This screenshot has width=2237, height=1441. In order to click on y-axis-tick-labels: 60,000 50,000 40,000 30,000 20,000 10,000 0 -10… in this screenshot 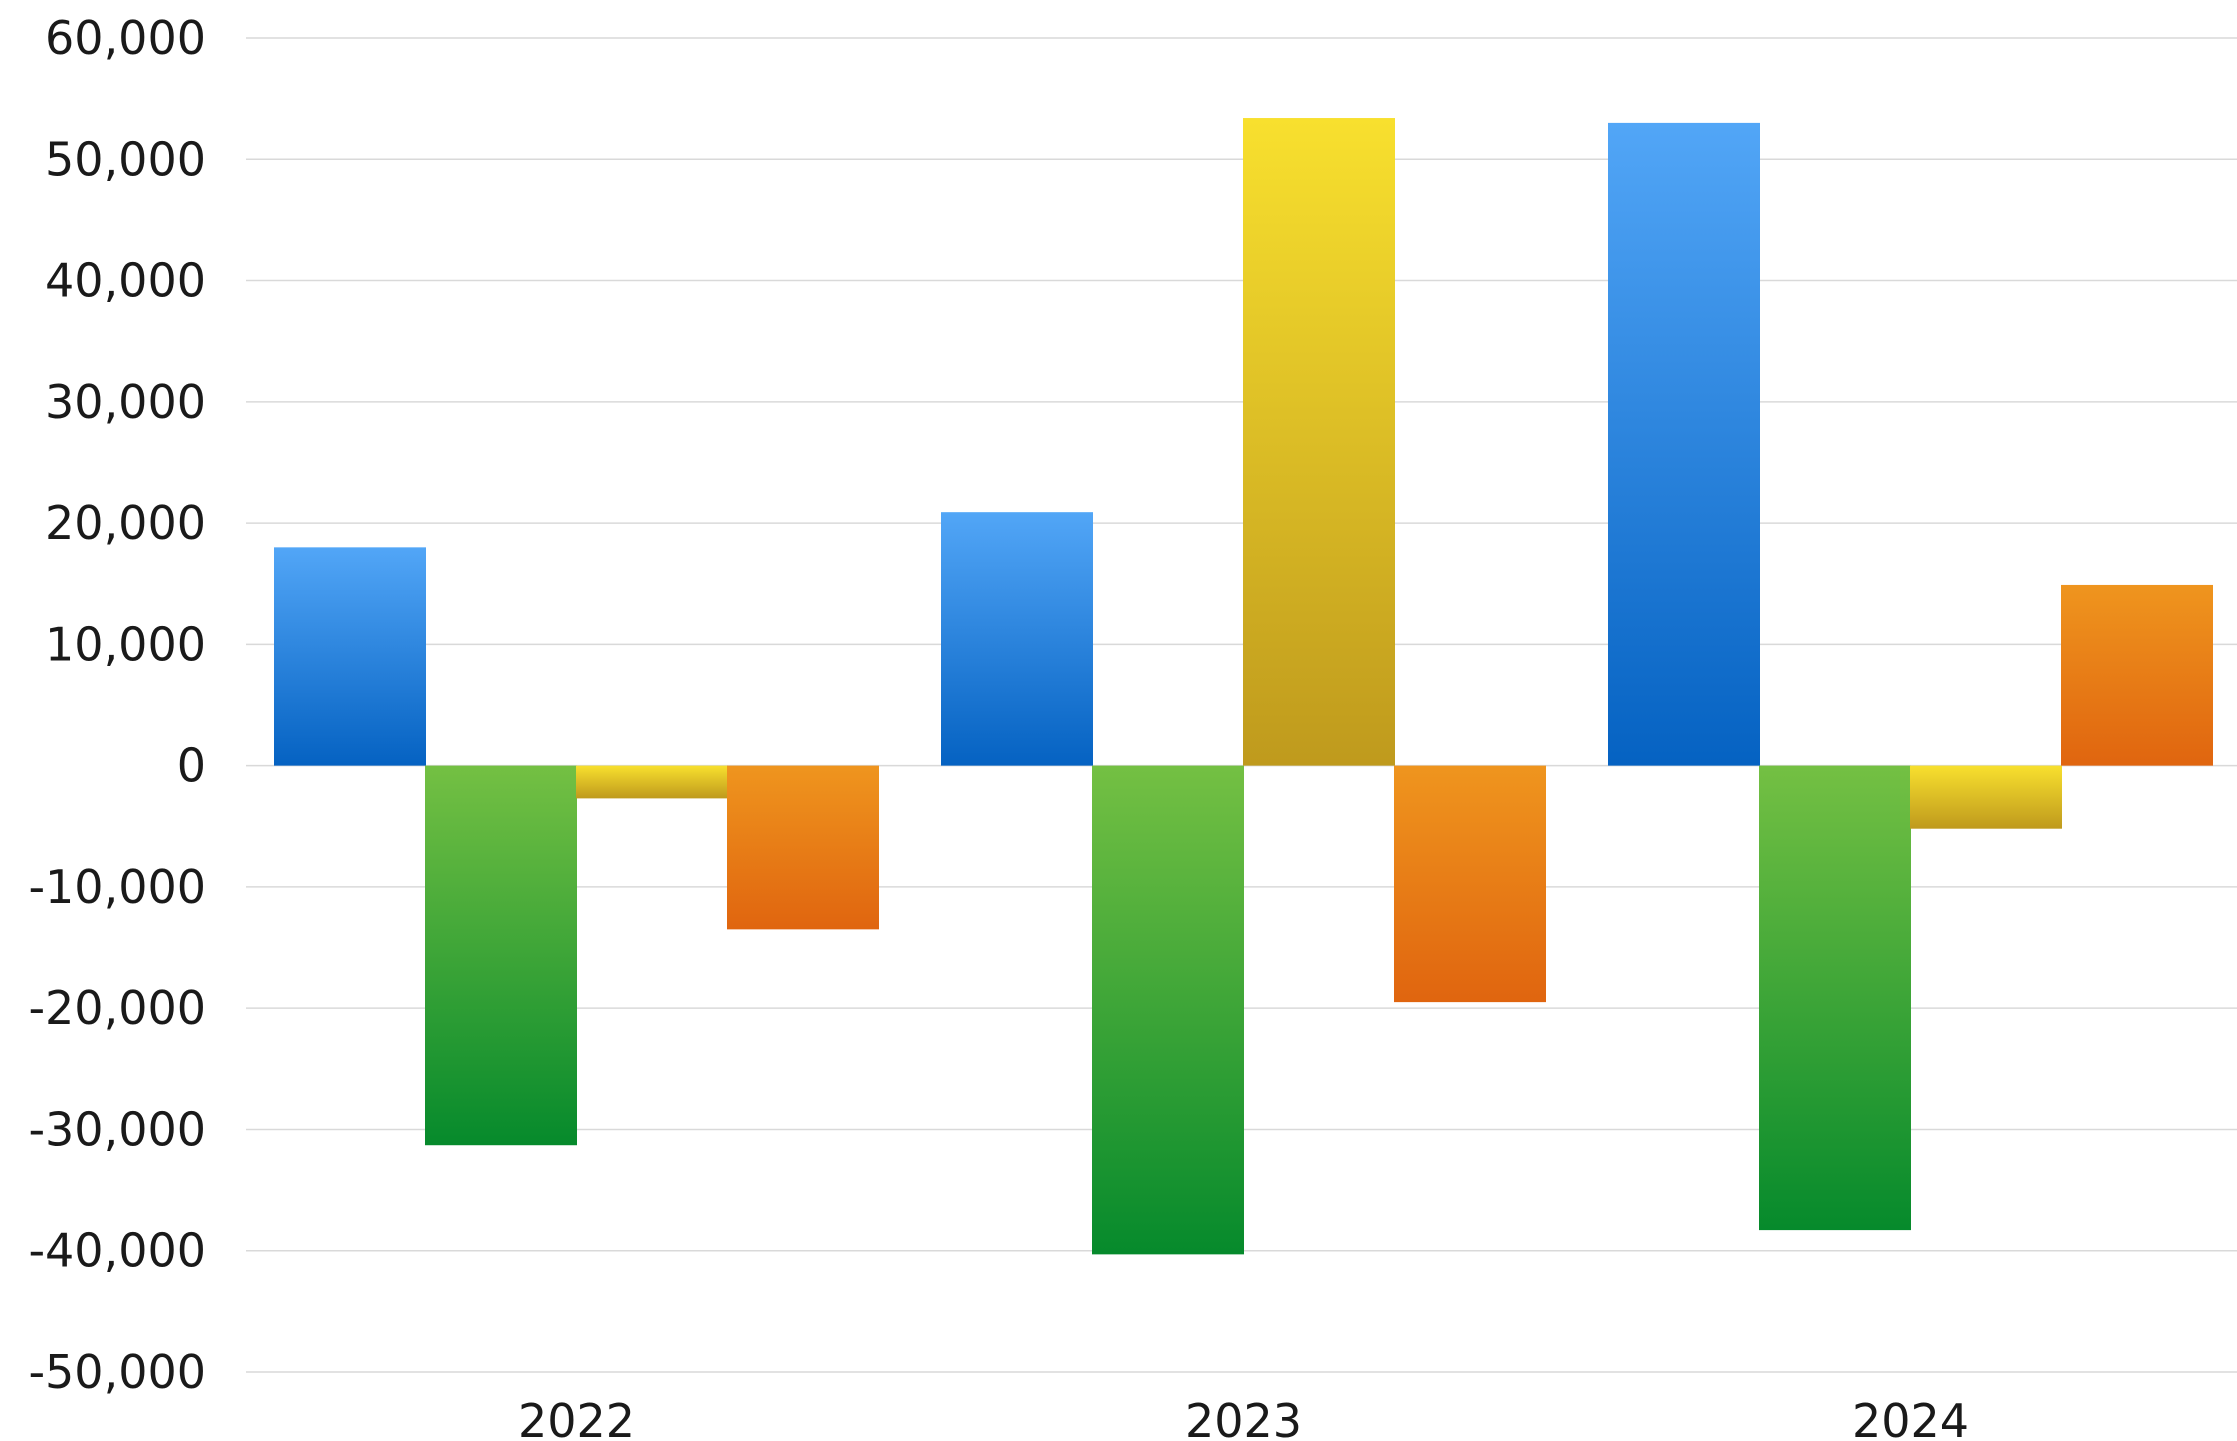, I will do `click(117, 705)`.